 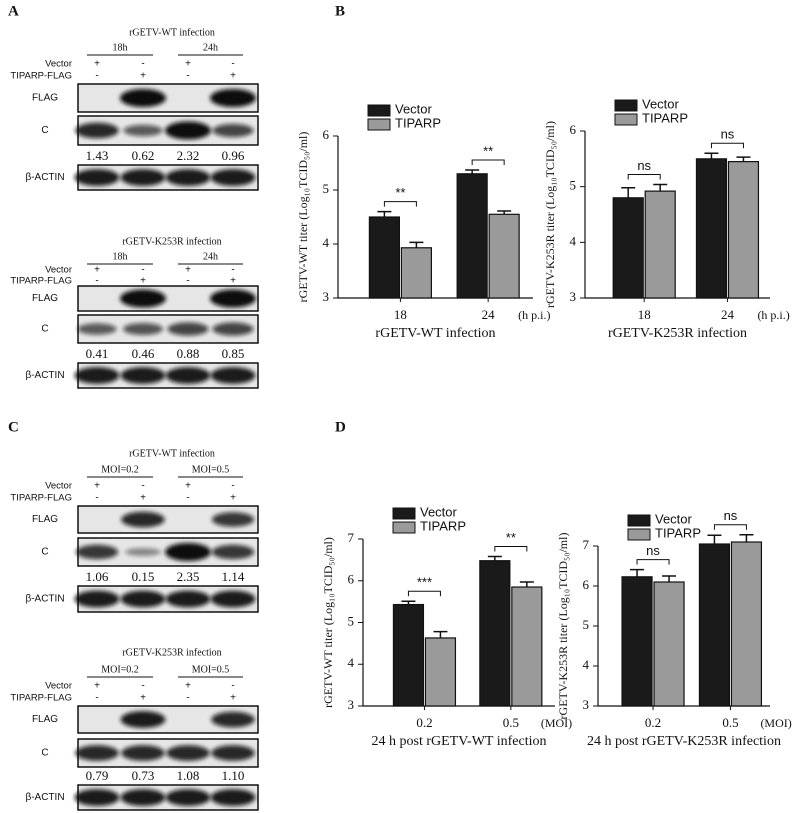 I want to click on quantification: 1.43, so click(x=97, y=155).